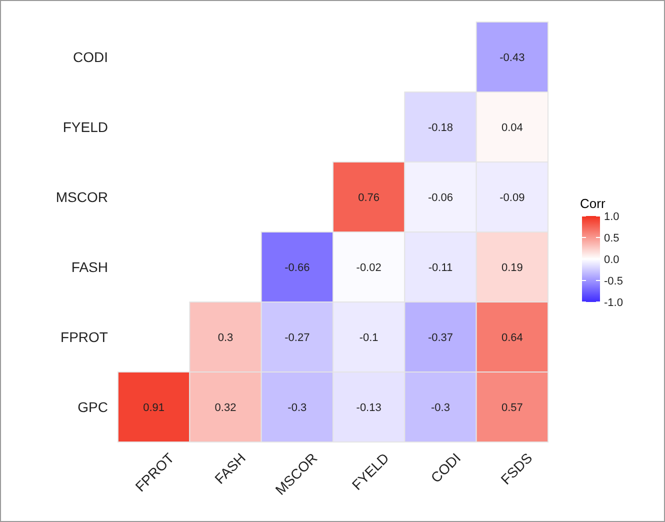  Describe the element at coordinates (85, 126) in the screenshot. I see `y-tick-label: FYELD` at that location.